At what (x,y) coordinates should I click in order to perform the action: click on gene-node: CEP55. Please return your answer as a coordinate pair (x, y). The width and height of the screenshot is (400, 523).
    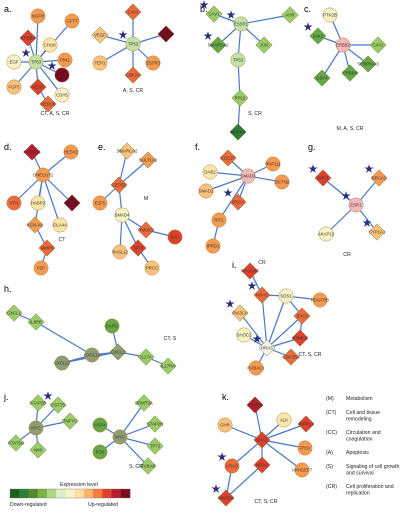
    Looking at the image, I should click on (119, 185).